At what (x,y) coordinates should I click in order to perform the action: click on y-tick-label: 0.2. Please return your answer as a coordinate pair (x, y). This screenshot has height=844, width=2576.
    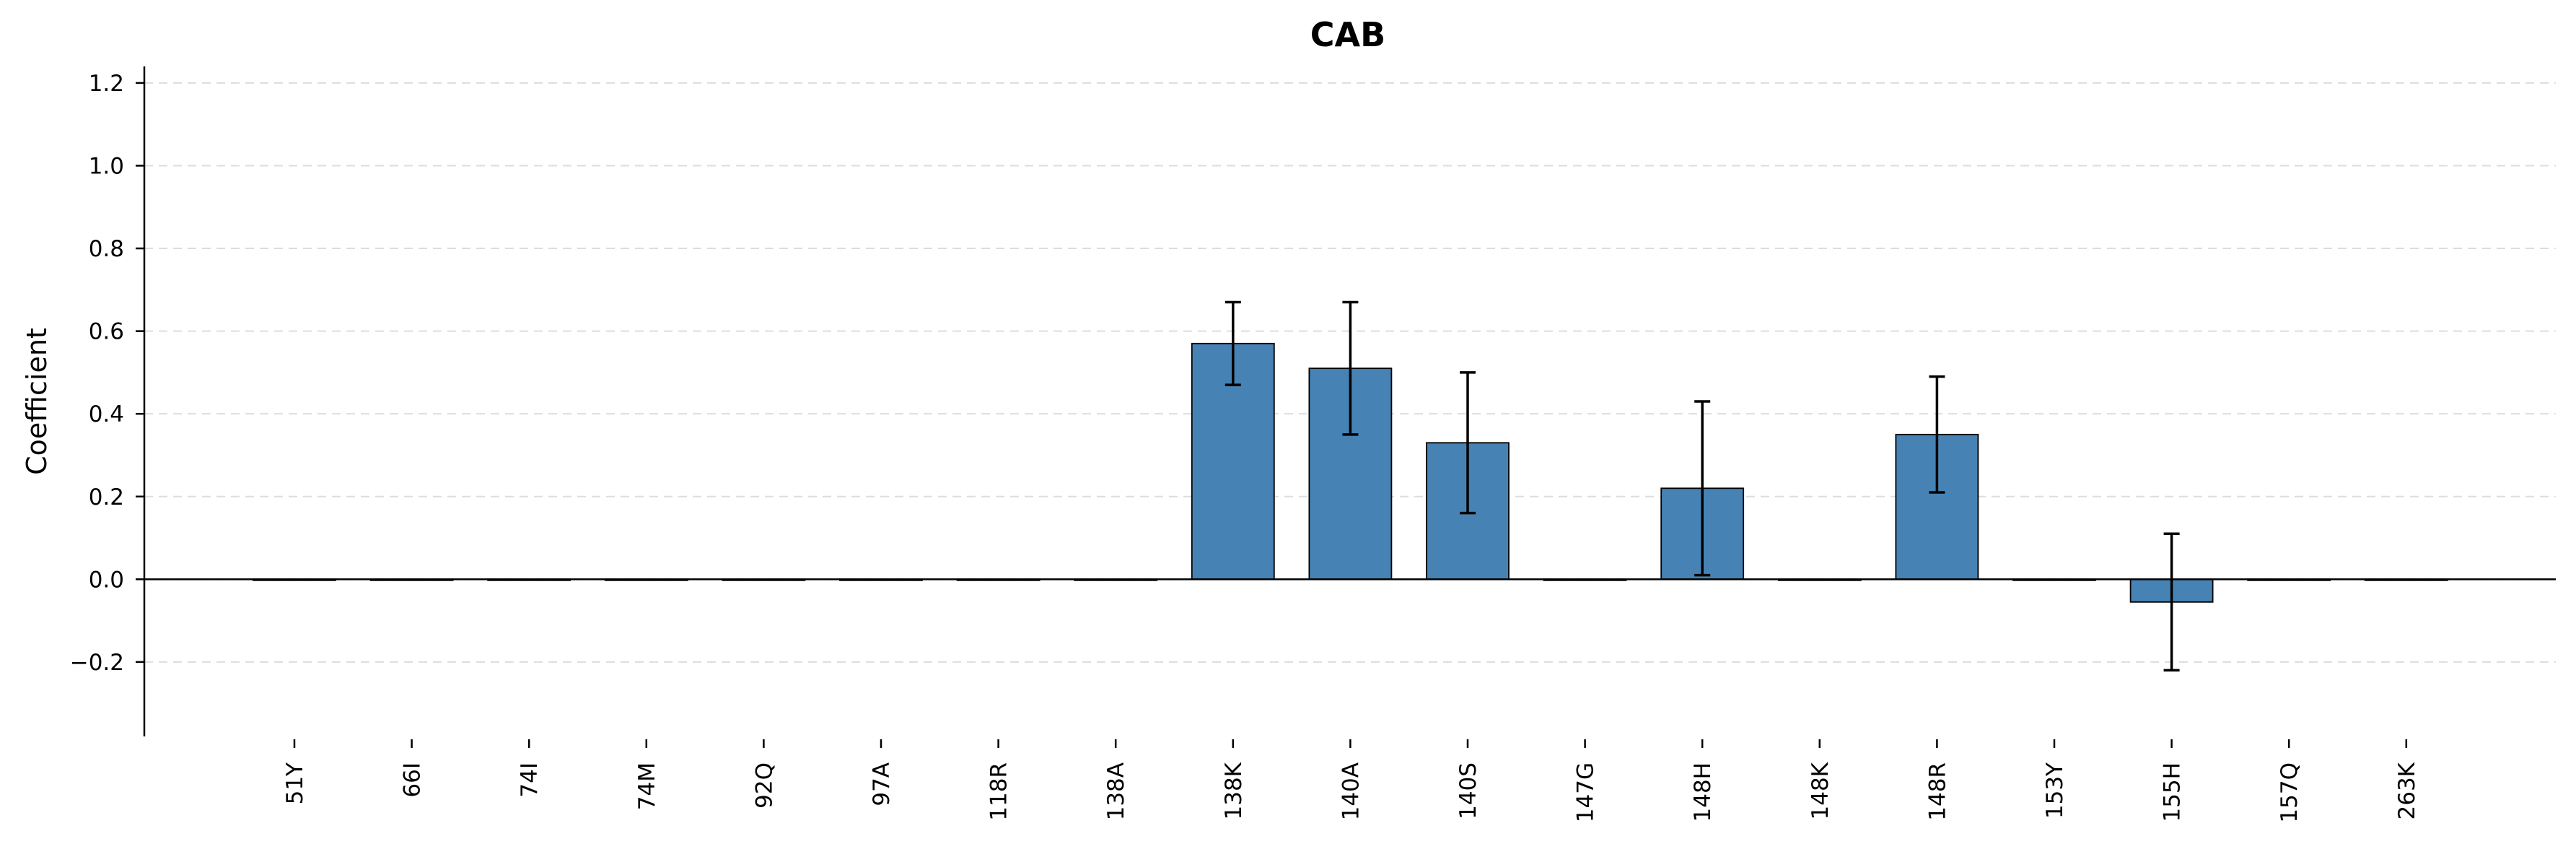
    Looking at the image, I should click on (107, 497).